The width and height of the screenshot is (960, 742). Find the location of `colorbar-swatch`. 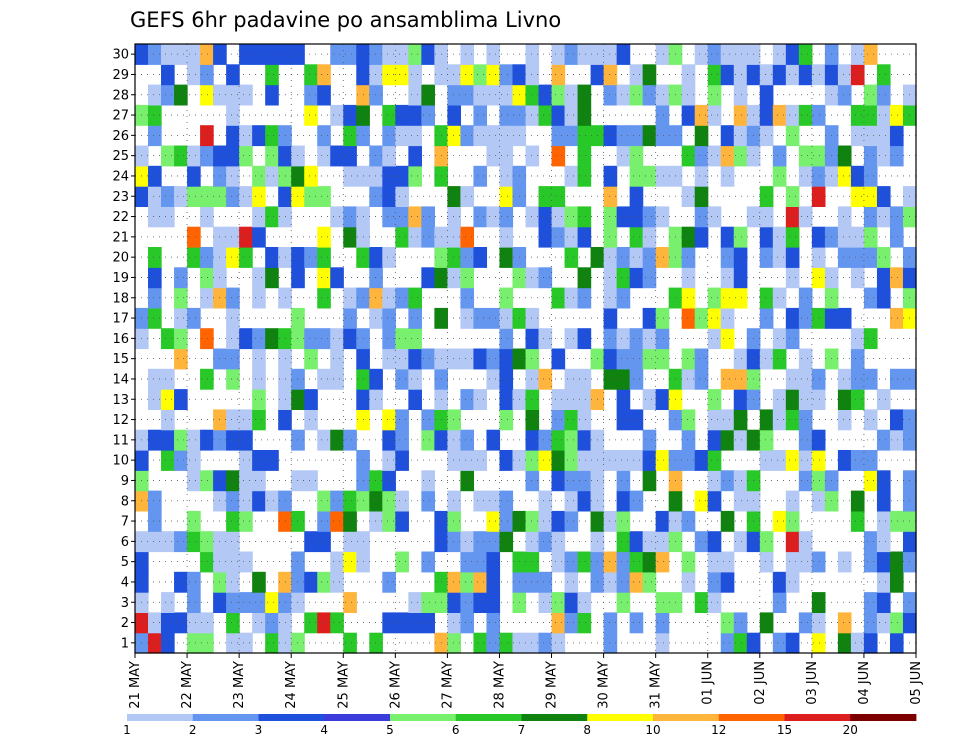

colorbar-swatch is located at coordinates (423, 717).